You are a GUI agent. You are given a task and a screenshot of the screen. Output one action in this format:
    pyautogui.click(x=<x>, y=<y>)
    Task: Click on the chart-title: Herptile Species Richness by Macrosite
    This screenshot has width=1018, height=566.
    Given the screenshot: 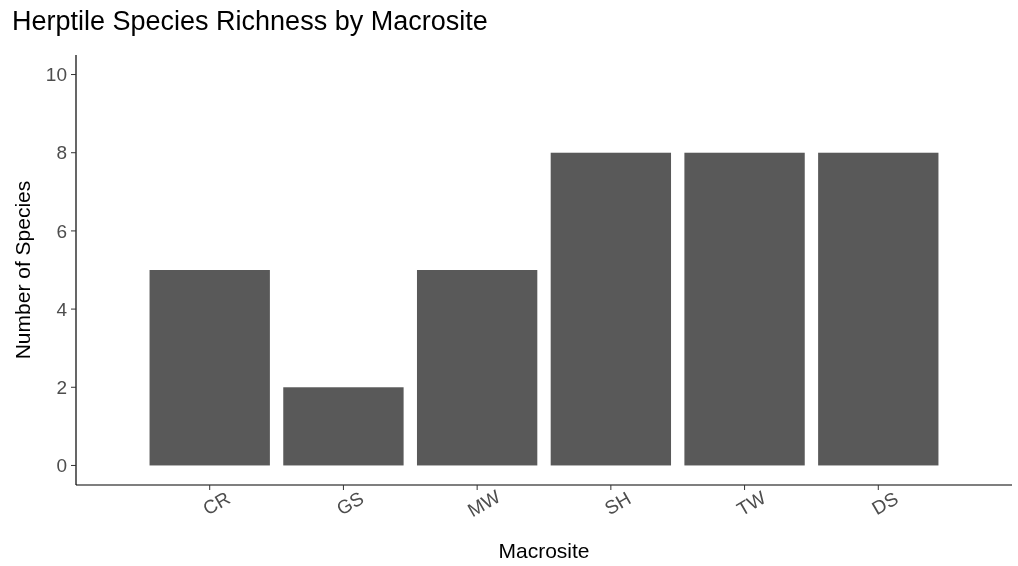 What is the action you would take?
    pyautogui.click(x=250, y=21)
    